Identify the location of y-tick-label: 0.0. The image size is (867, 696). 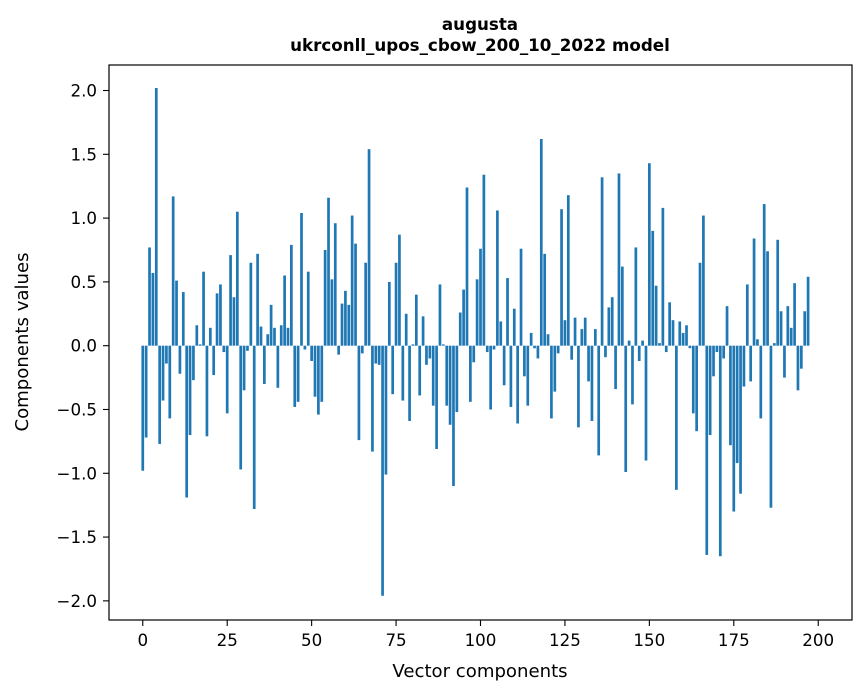
(83, 346).